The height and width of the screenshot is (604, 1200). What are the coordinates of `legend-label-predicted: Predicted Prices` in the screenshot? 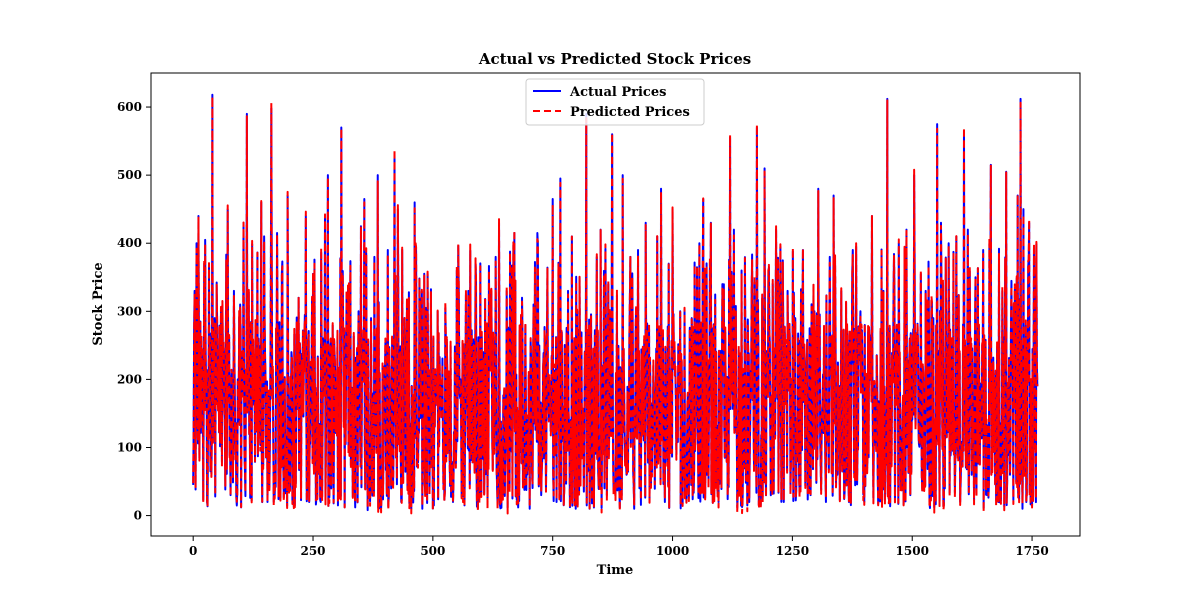 It's located at (630, 112).